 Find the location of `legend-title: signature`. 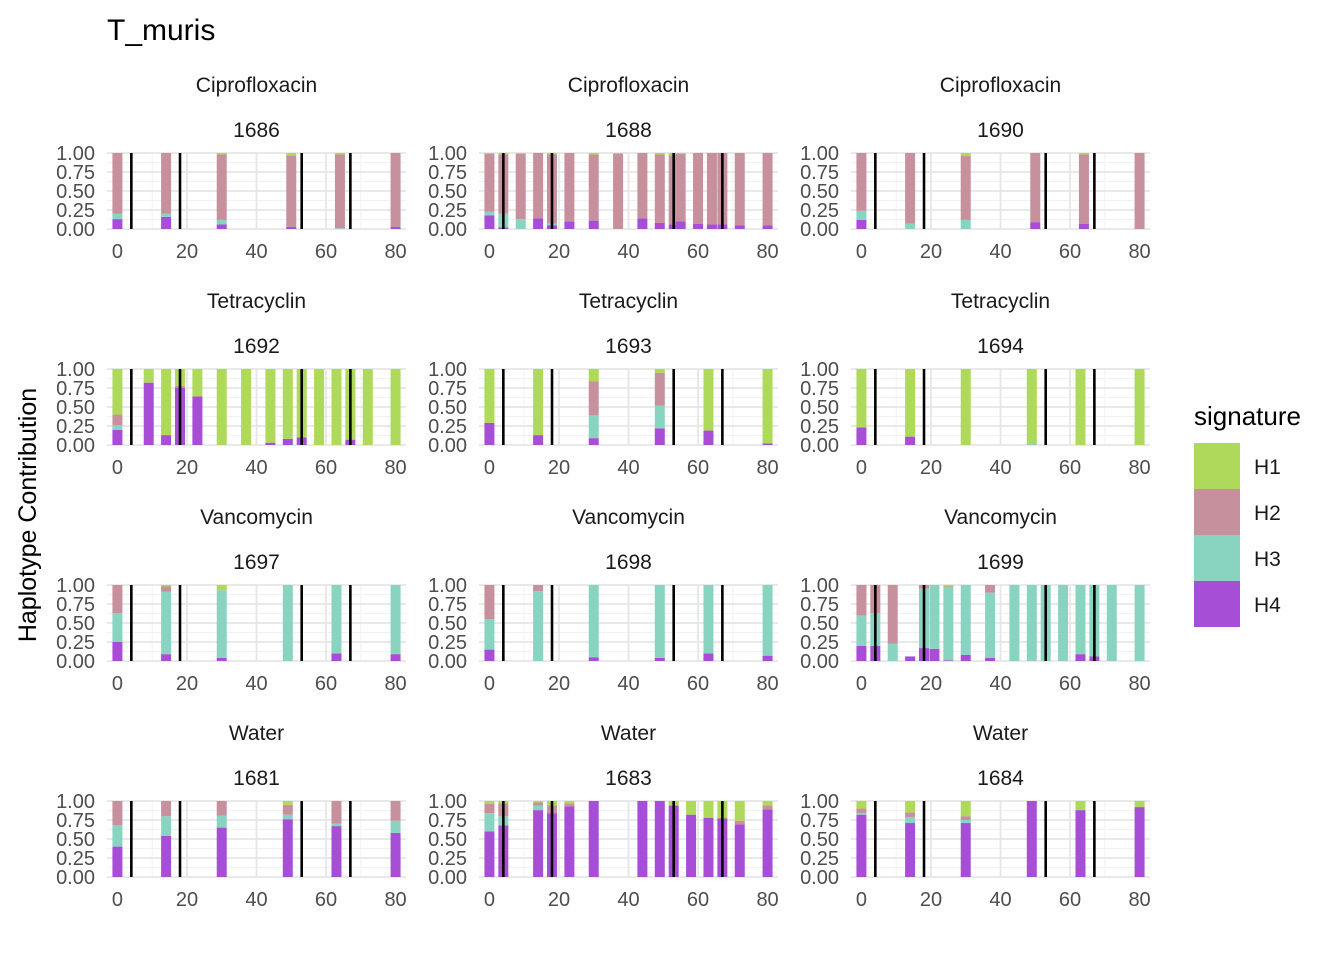

legend-title: signature is located at coordinates (1247, 416).